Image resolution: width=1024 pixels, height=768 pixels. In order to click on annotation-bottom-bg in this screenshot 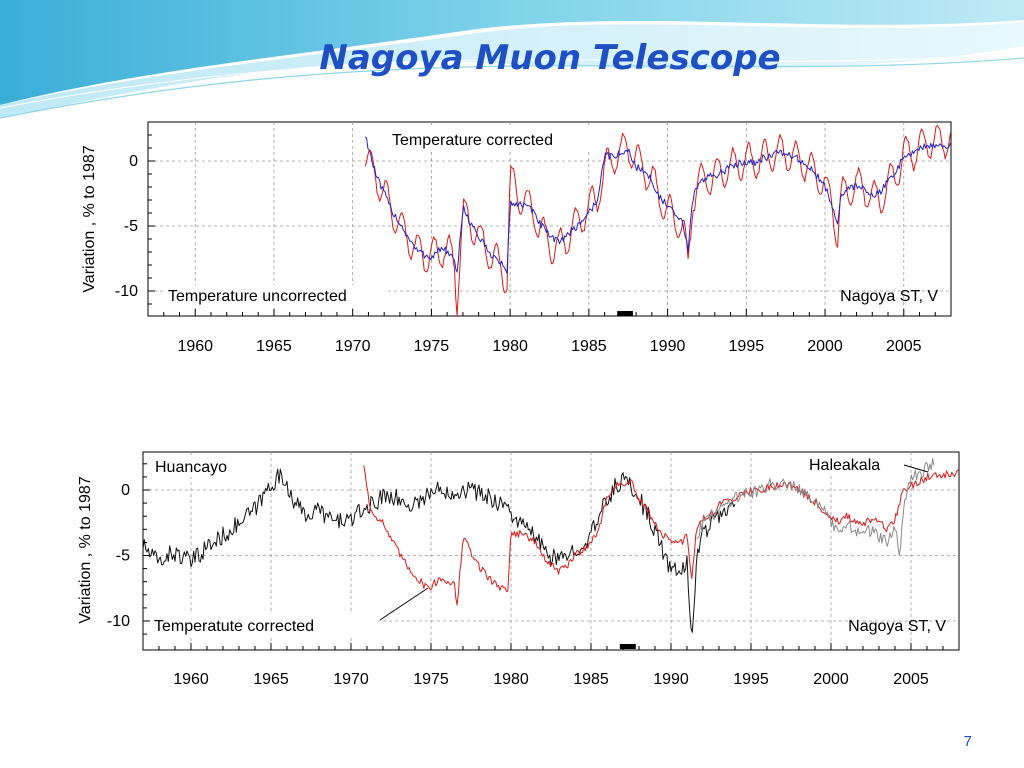, I will do `click(275, 296)`.